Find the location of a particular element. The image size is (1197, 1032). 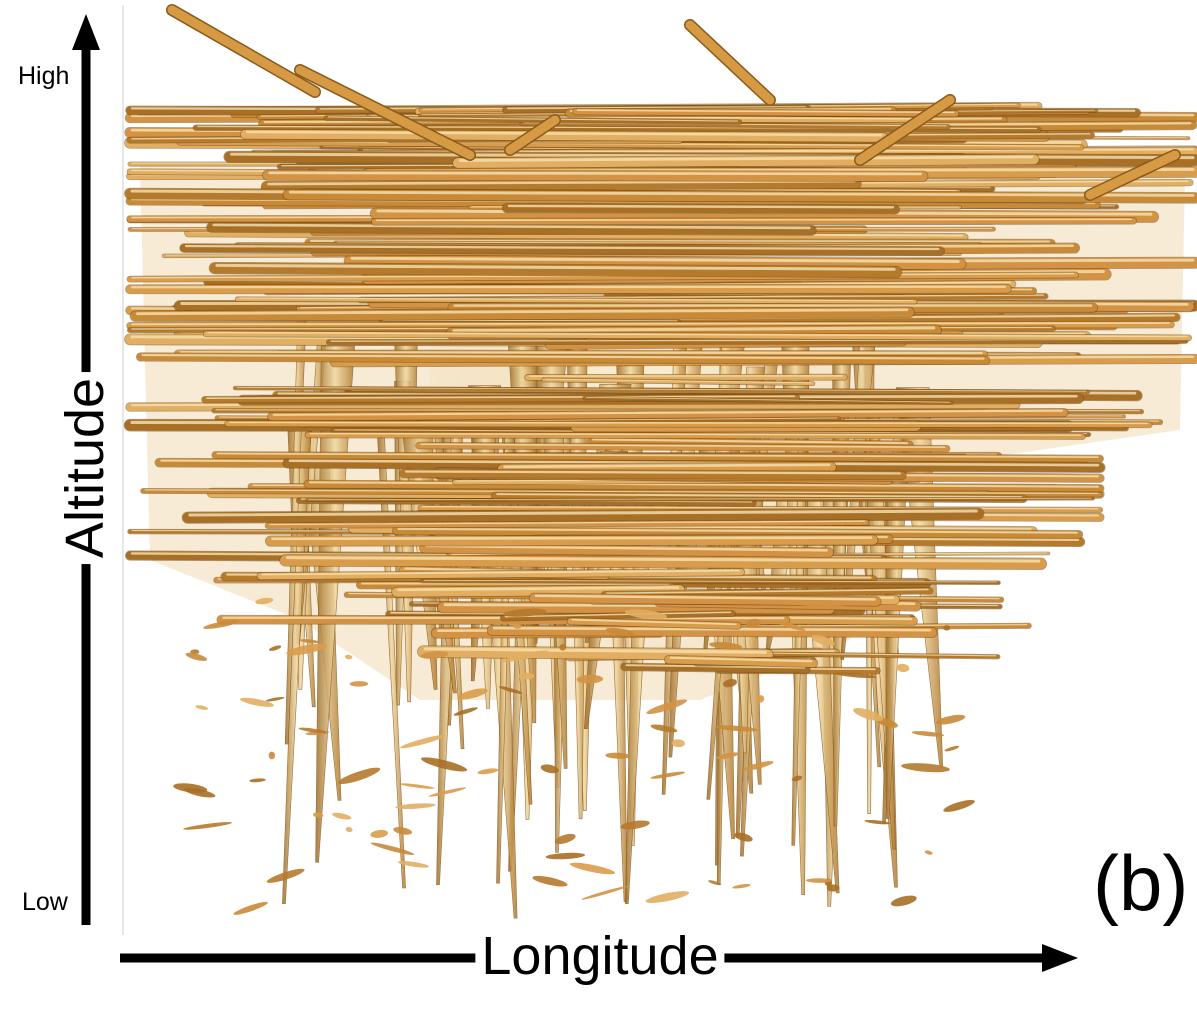

y-axis-title: Altitude is located at coordinates (85, 468).